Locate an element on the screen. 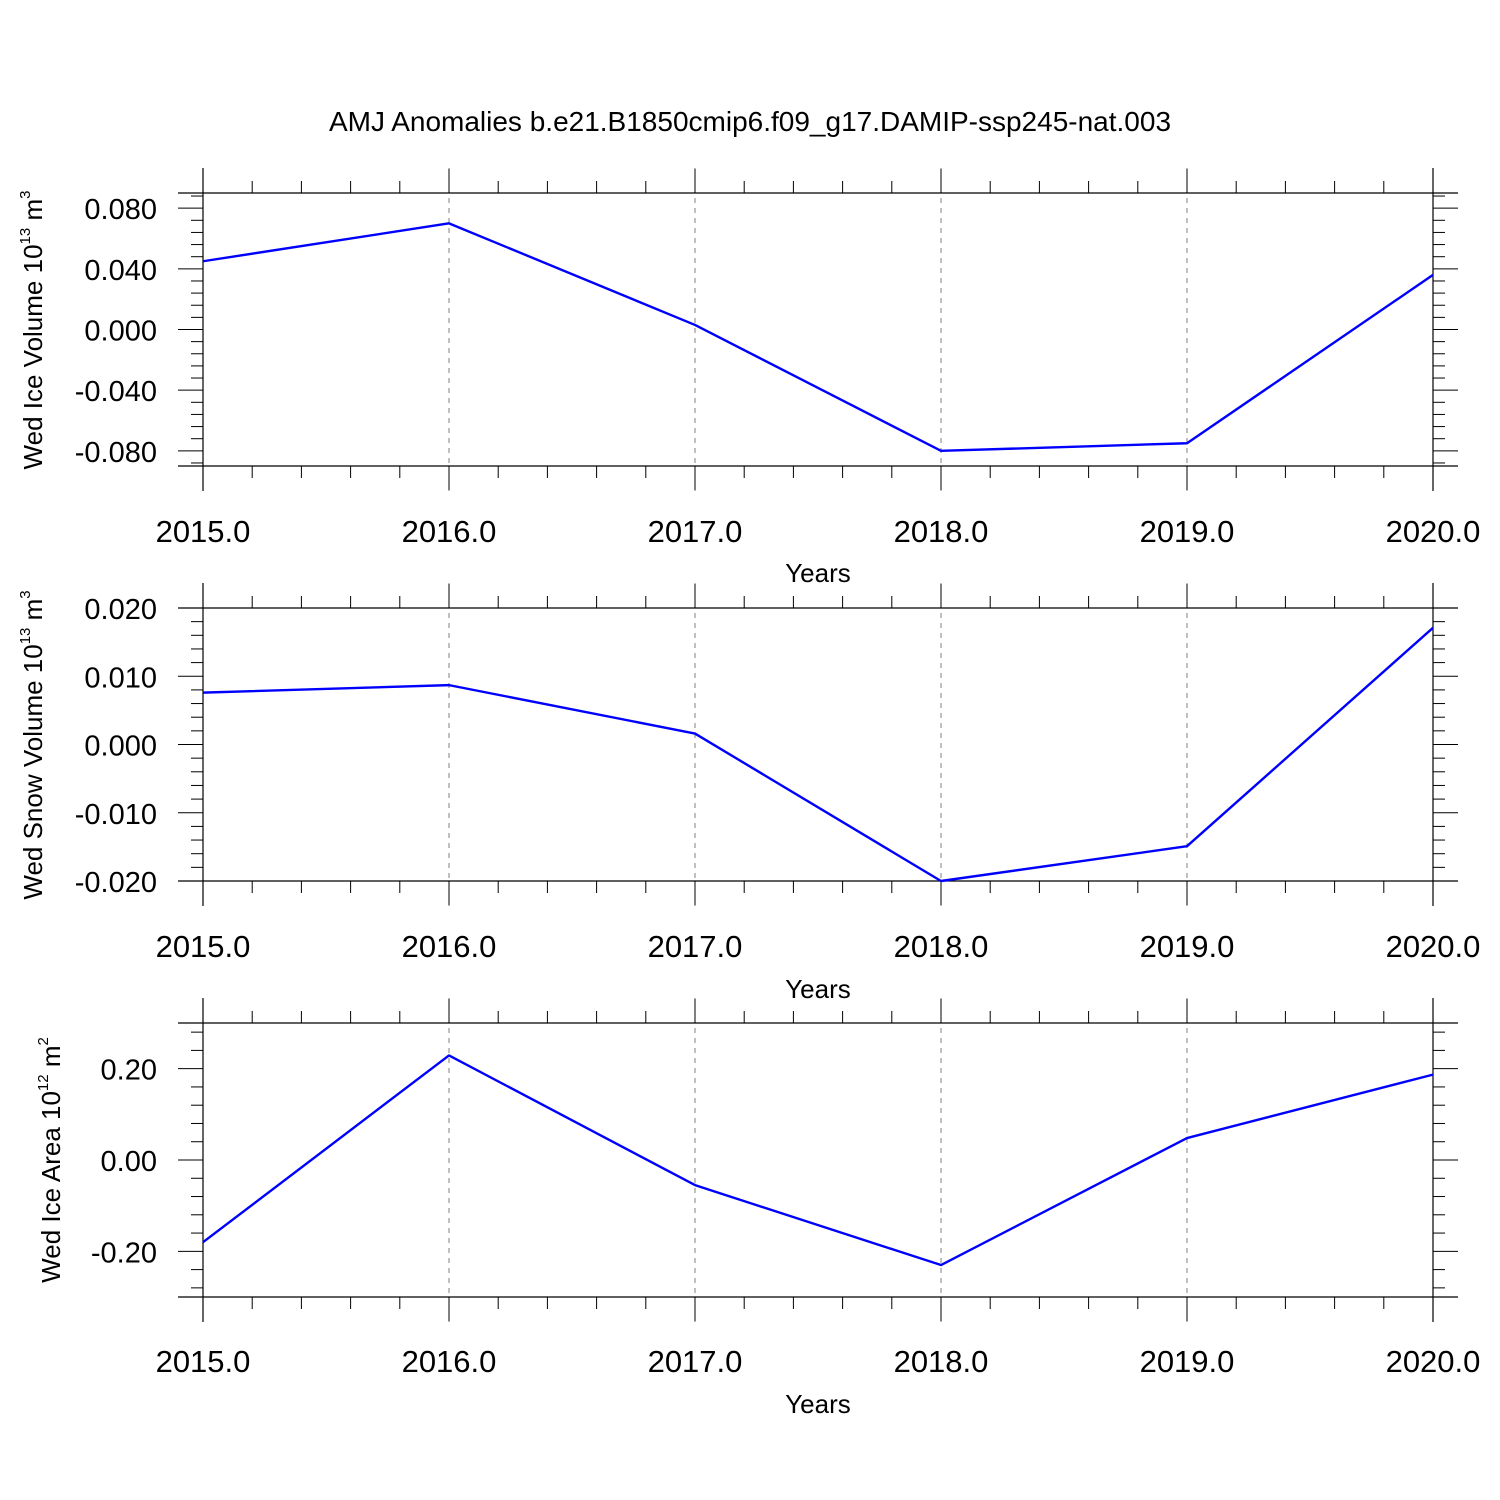 The image size is (1500, 1500). y-tick-label: -0.040 is located at coordinates (116, 392).